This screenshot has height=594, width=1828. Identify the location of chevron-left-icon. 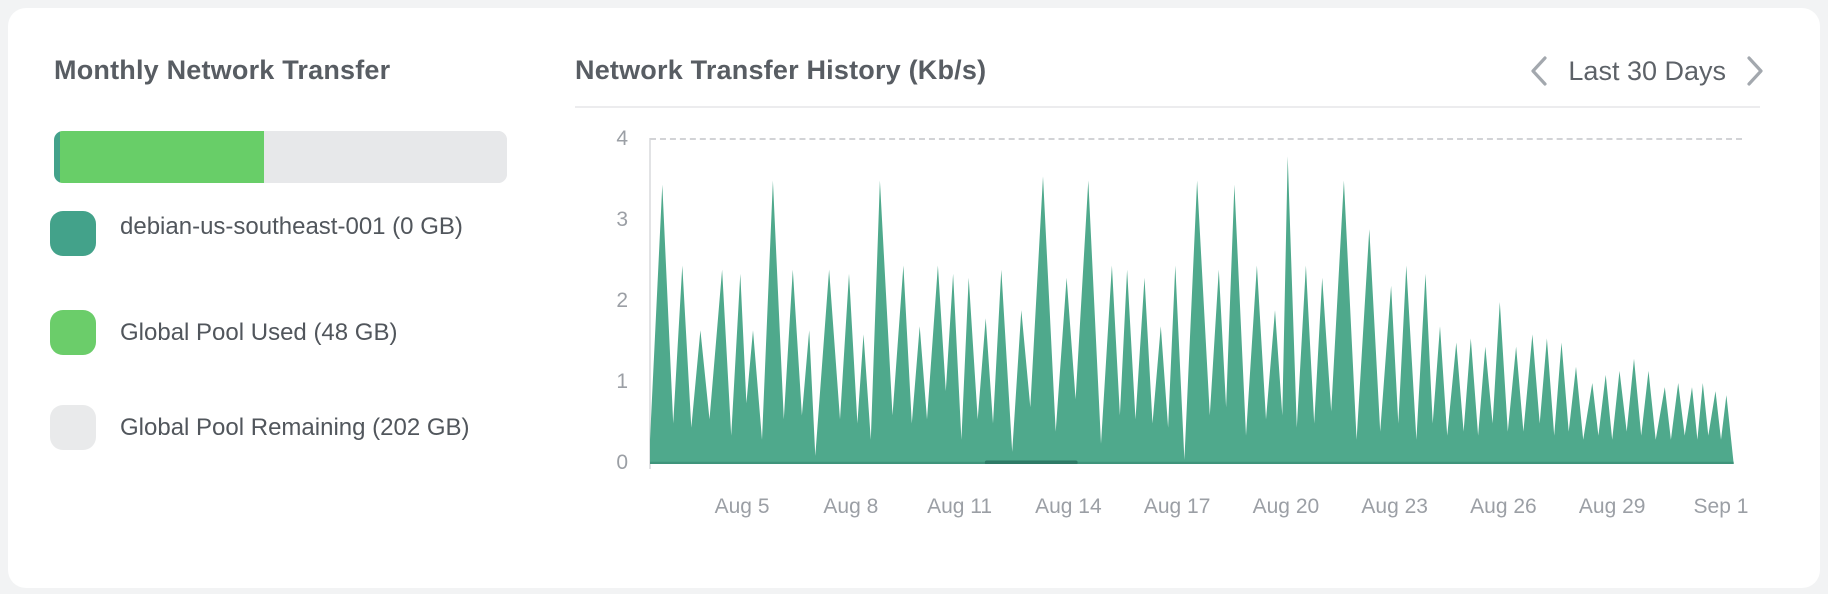
(1539, 71).